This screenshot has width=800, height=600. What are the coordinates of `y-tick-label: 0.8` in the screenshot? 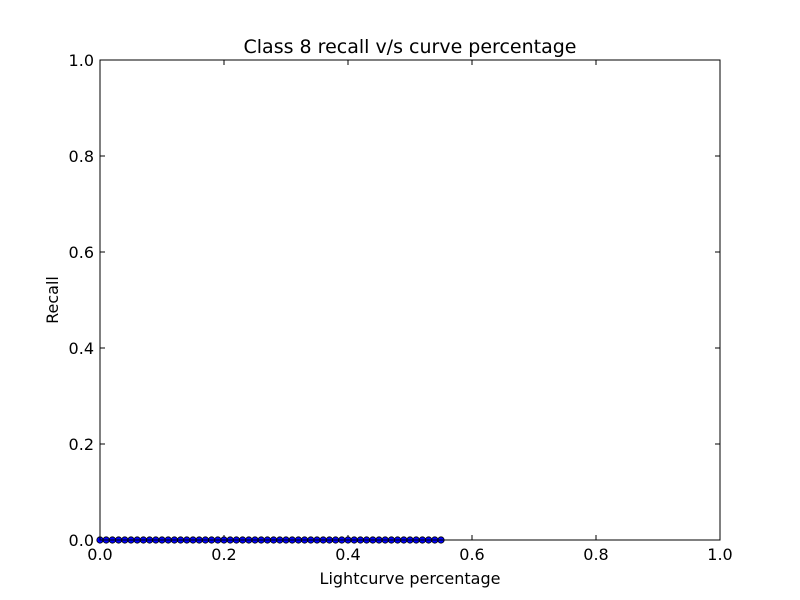 It's located at (81, 156).